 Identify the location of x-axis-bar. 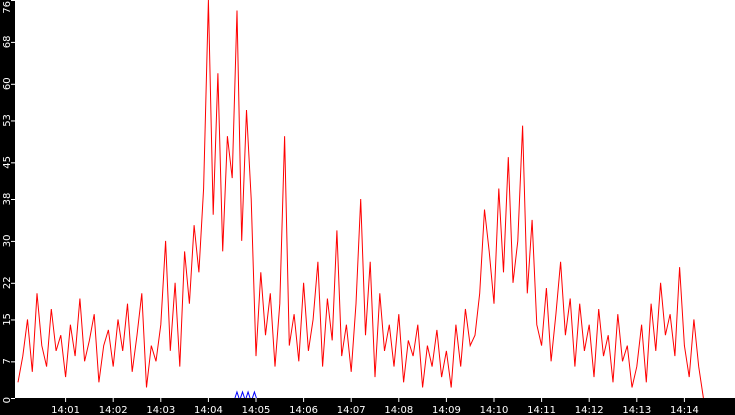
(367, 406).